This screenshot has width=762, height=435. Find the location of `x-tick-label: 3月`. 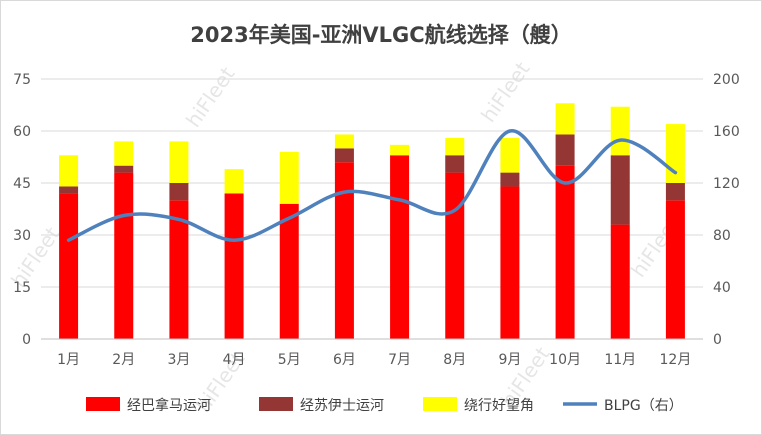

x-tick-label: 3月 is located at coordinates (178, 360).